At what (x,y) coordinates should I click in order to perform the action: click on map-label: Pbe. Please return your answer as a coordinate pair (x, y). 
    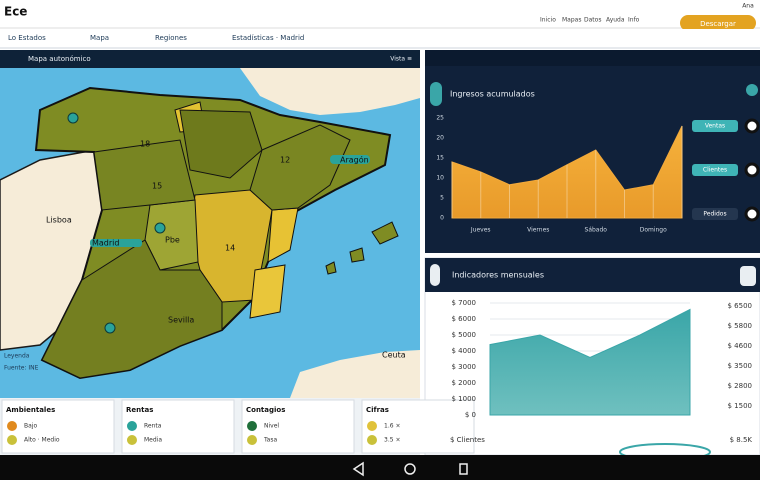
    Looking at the image, I should click on (172, 240).